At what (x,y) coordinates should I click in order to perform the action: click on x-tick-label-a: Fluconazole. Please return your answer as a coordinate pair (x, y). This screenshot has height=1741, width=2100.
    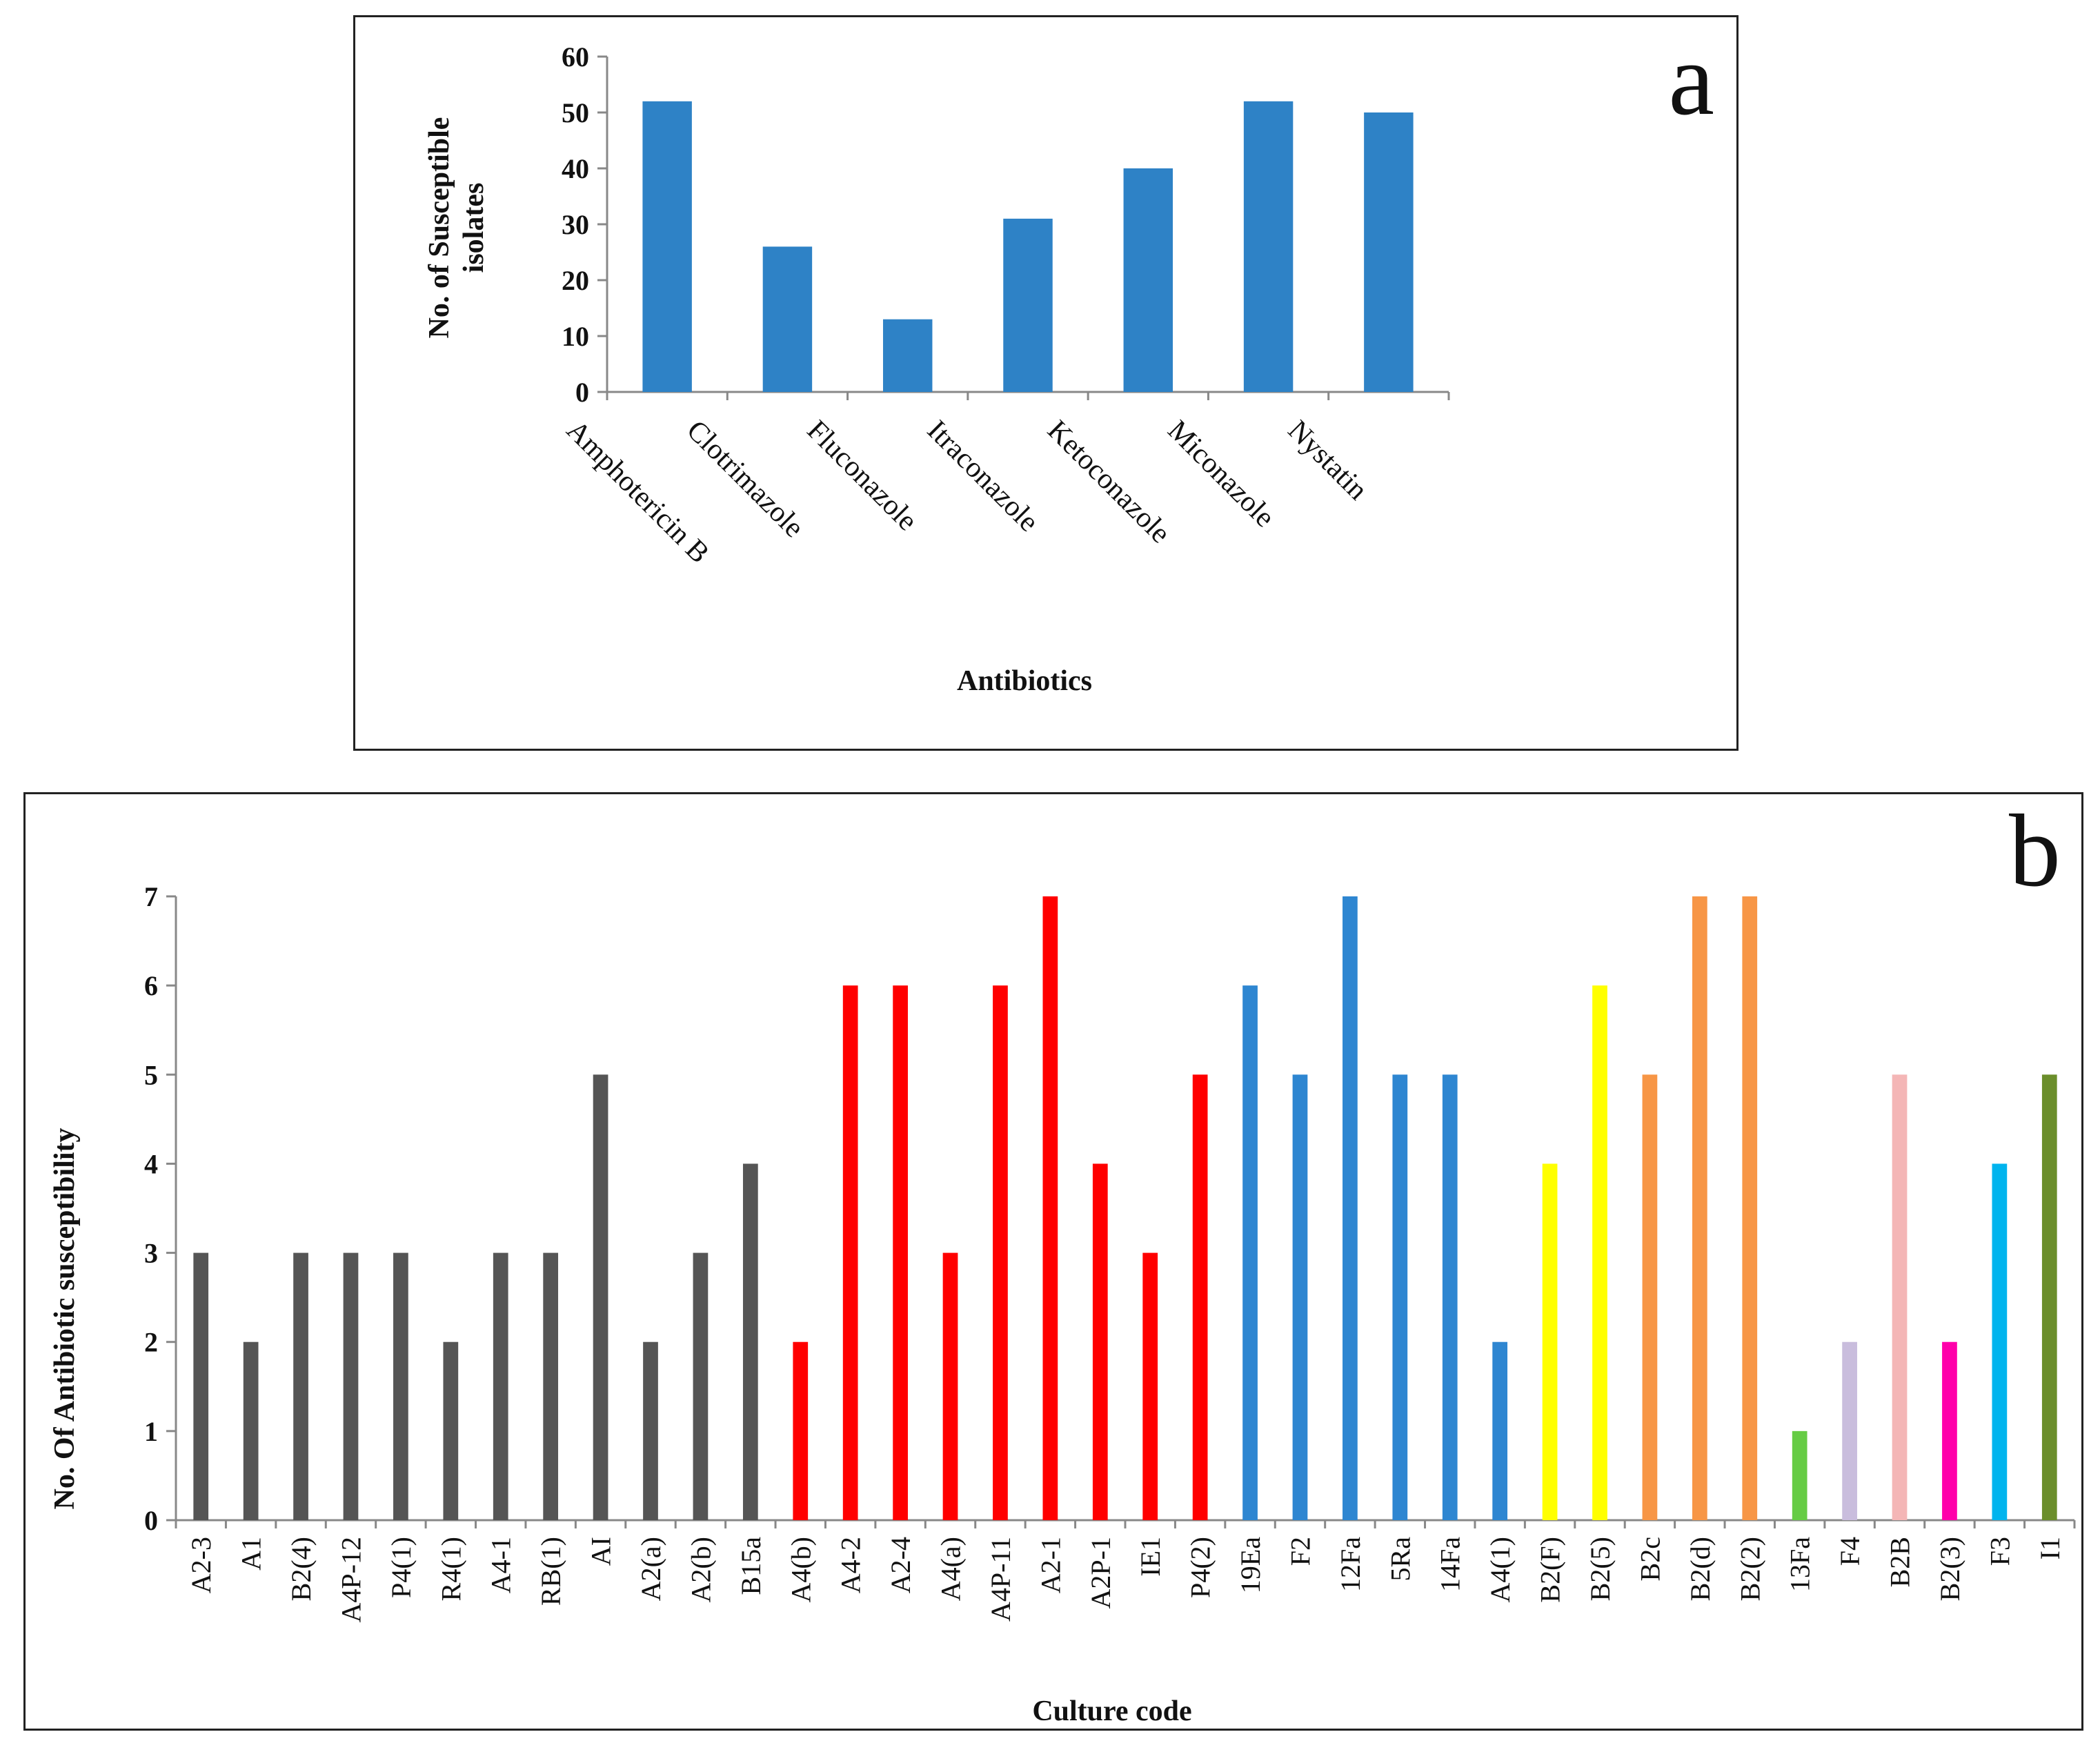
    Looking at the image, I should click on (862, 476).